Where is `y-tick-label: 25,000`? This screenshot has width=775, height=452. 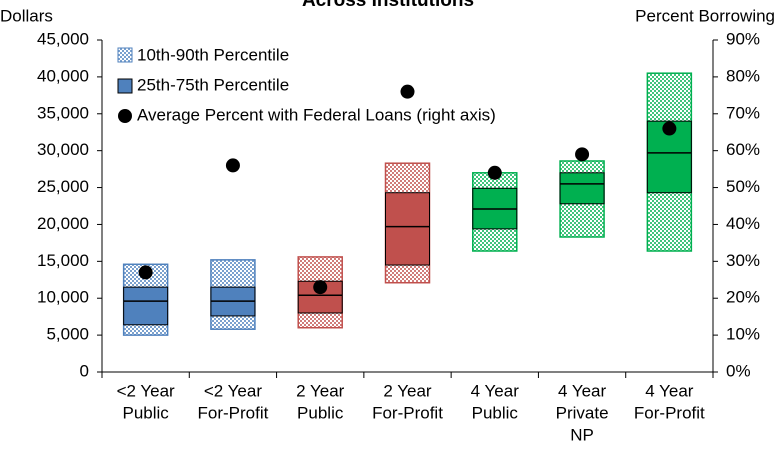 y-tick-label: 25,000 is located at coordinates (63, 186).